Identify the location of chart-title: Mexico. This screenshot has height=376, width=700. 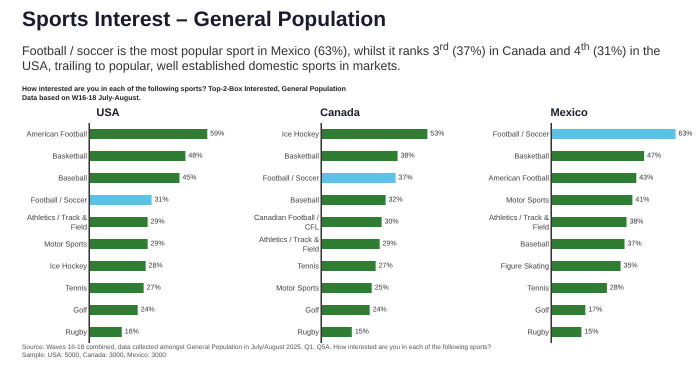
(569, 112).